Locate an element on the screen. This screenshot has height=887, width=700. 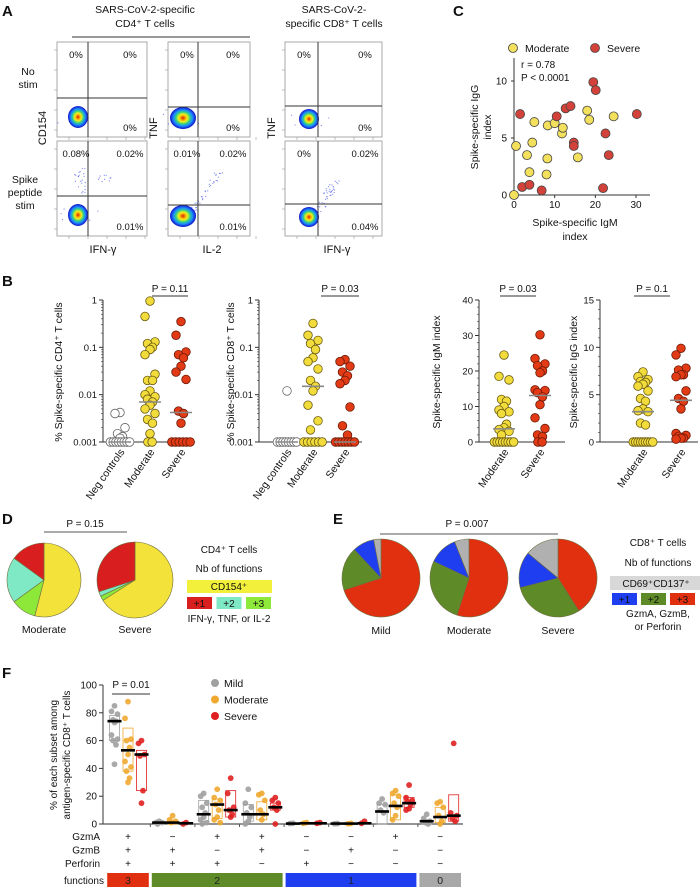
pie-label: Mild is located at coordinates (380, 631).